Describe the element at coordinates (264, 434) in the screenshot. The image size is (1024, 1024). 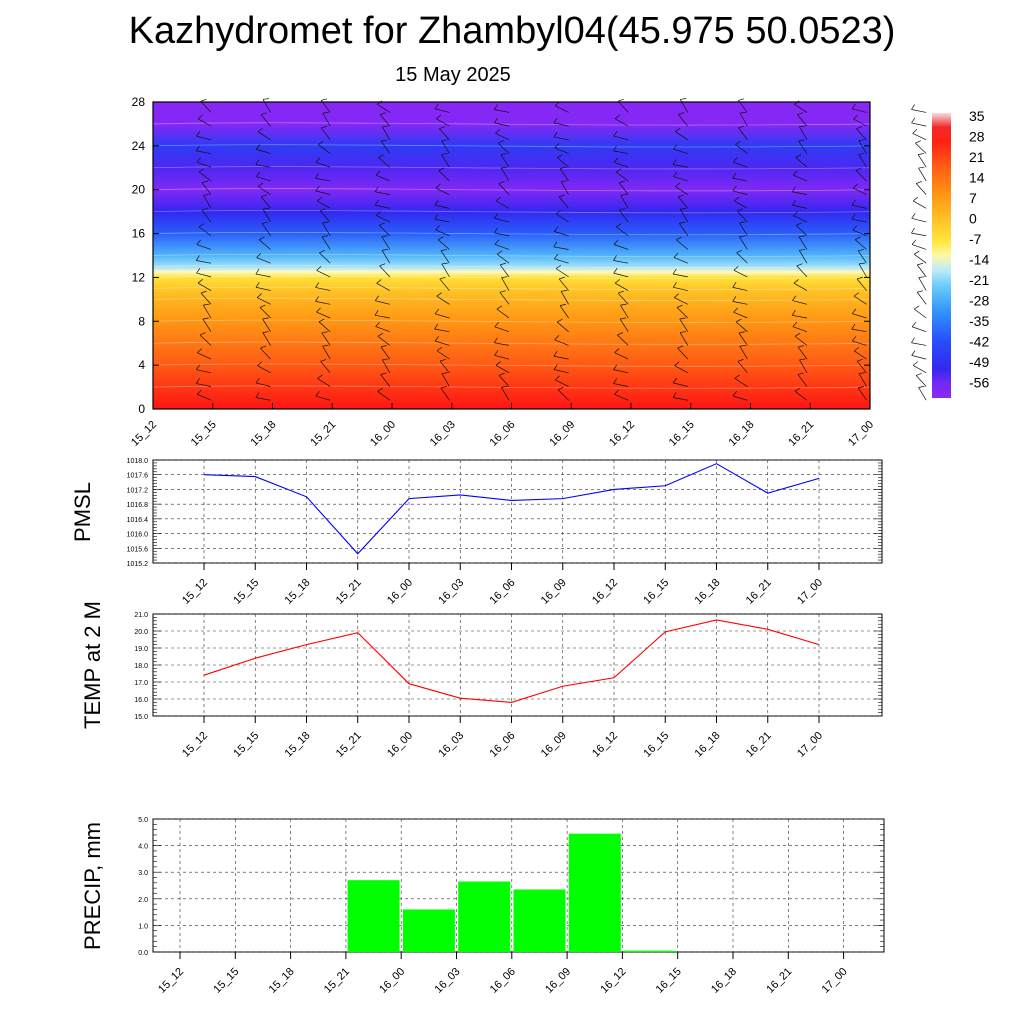
I see `x-tick-label: 15_18` at that location.